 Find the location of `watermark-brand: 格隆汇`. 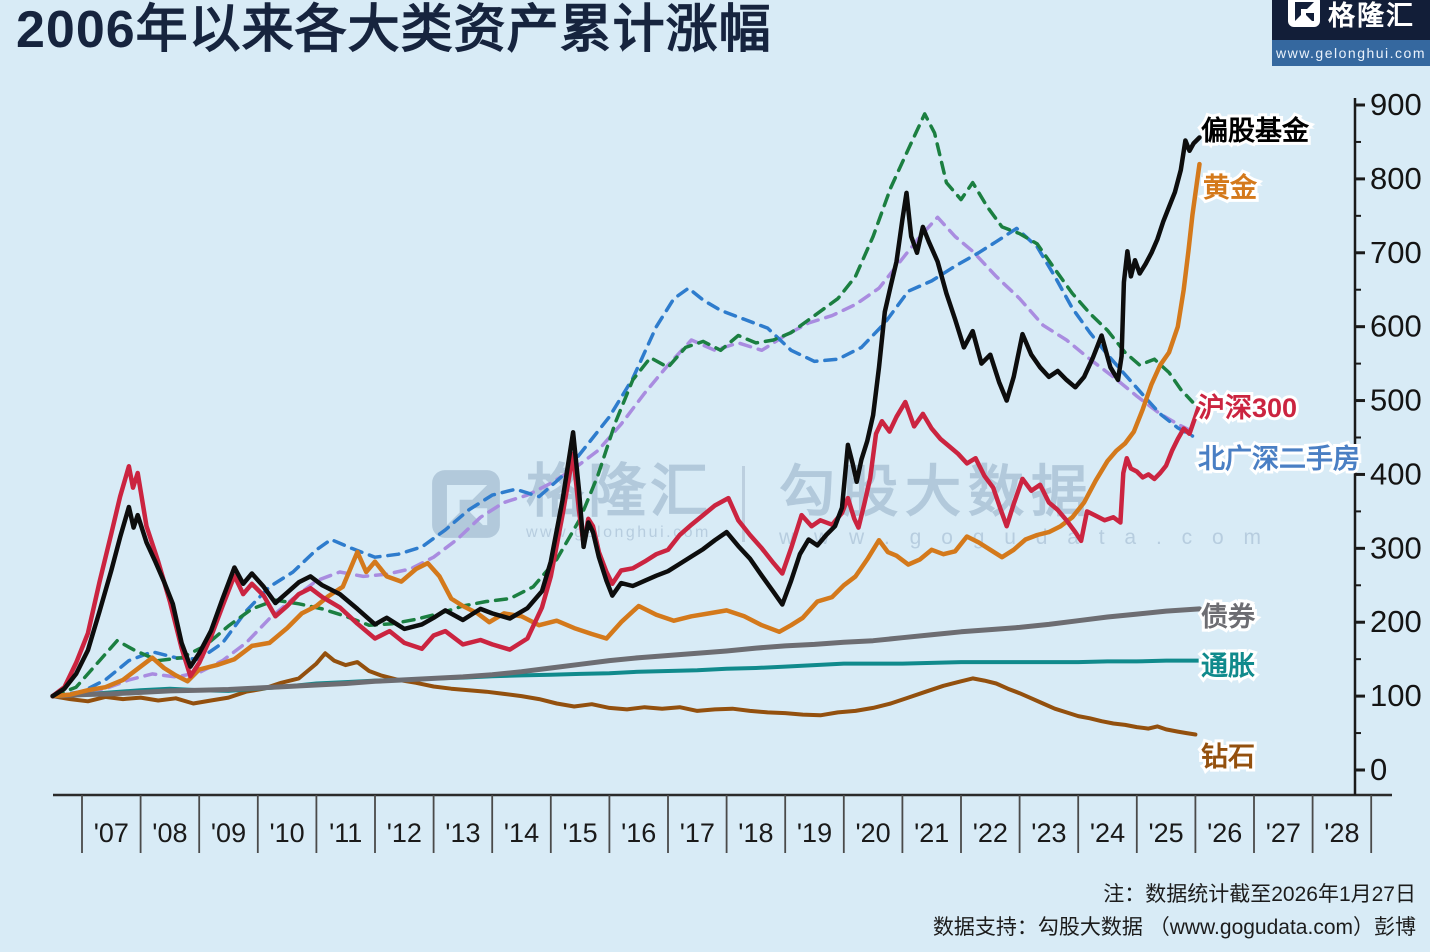

watermark-brand: 格隆汇 is located at coordinates (619, 491).